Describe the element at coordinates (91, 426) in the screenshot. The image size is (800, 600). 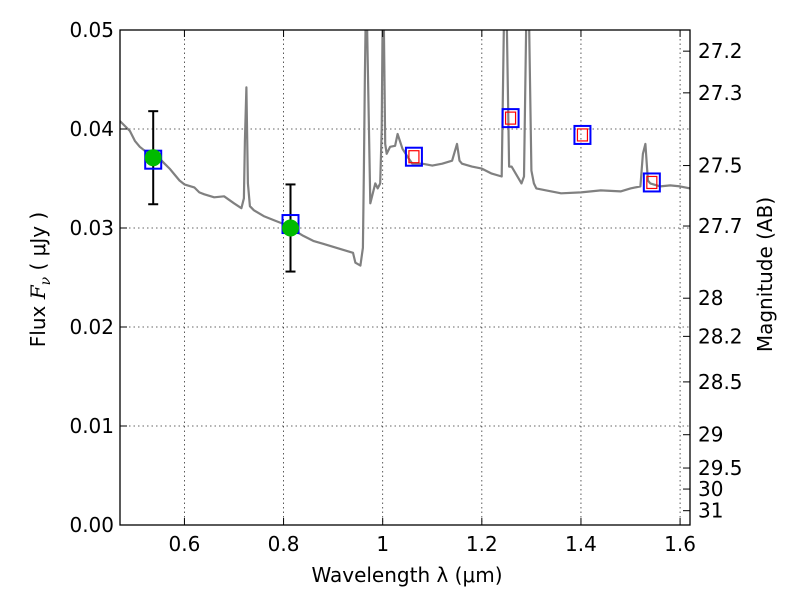
I see `y-tick-label: 0.01` at that location.